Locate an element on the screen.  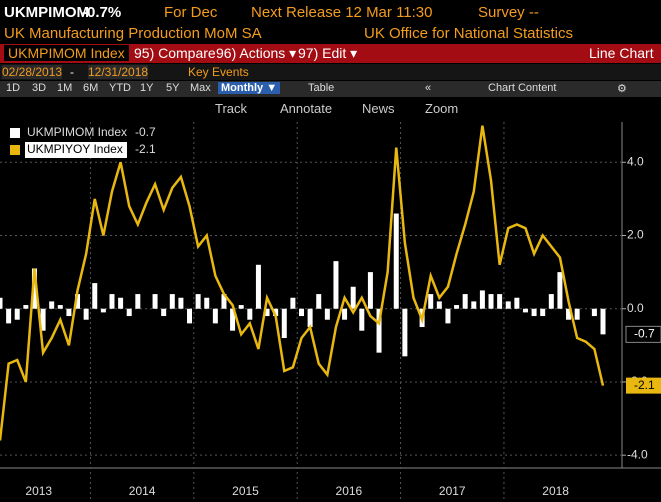
last-value: -0.7 is located at coordinates (644, 334).